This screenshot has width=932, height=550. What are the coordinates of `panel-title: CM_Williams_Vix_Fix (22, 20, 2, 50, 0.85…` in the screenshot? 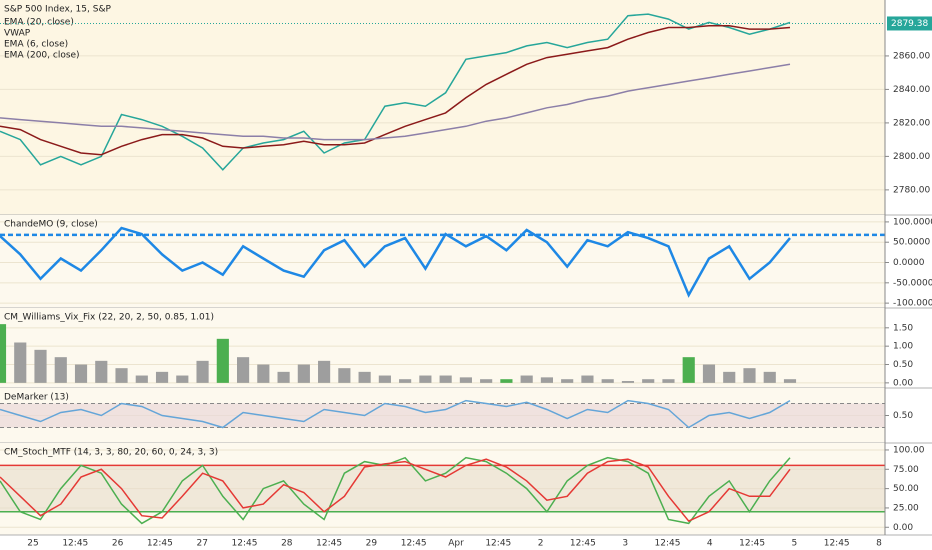 It's located at (109, 318).